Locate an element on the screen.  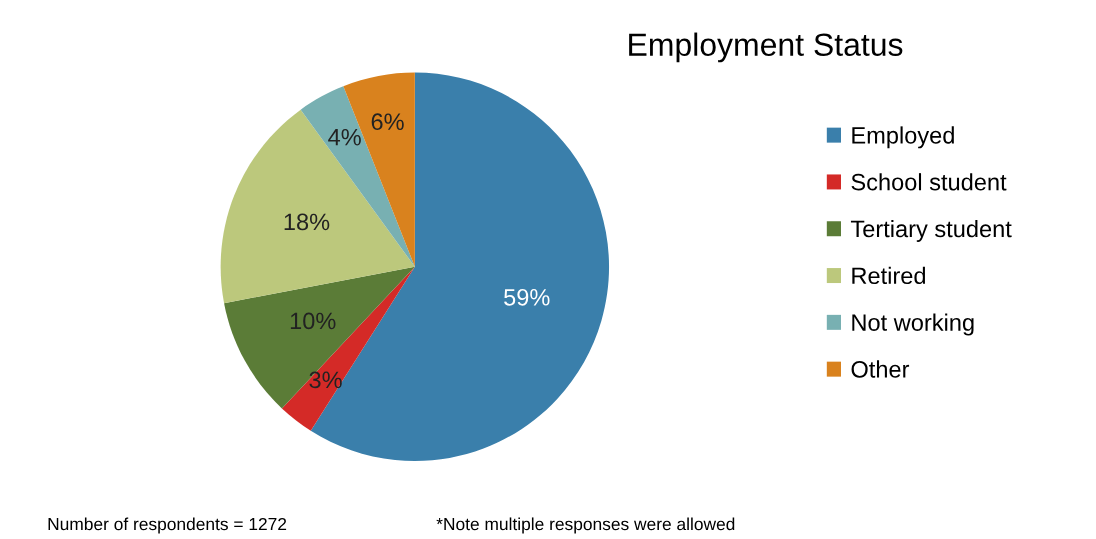
legend-label: Other is located at coordinates (880, 369).